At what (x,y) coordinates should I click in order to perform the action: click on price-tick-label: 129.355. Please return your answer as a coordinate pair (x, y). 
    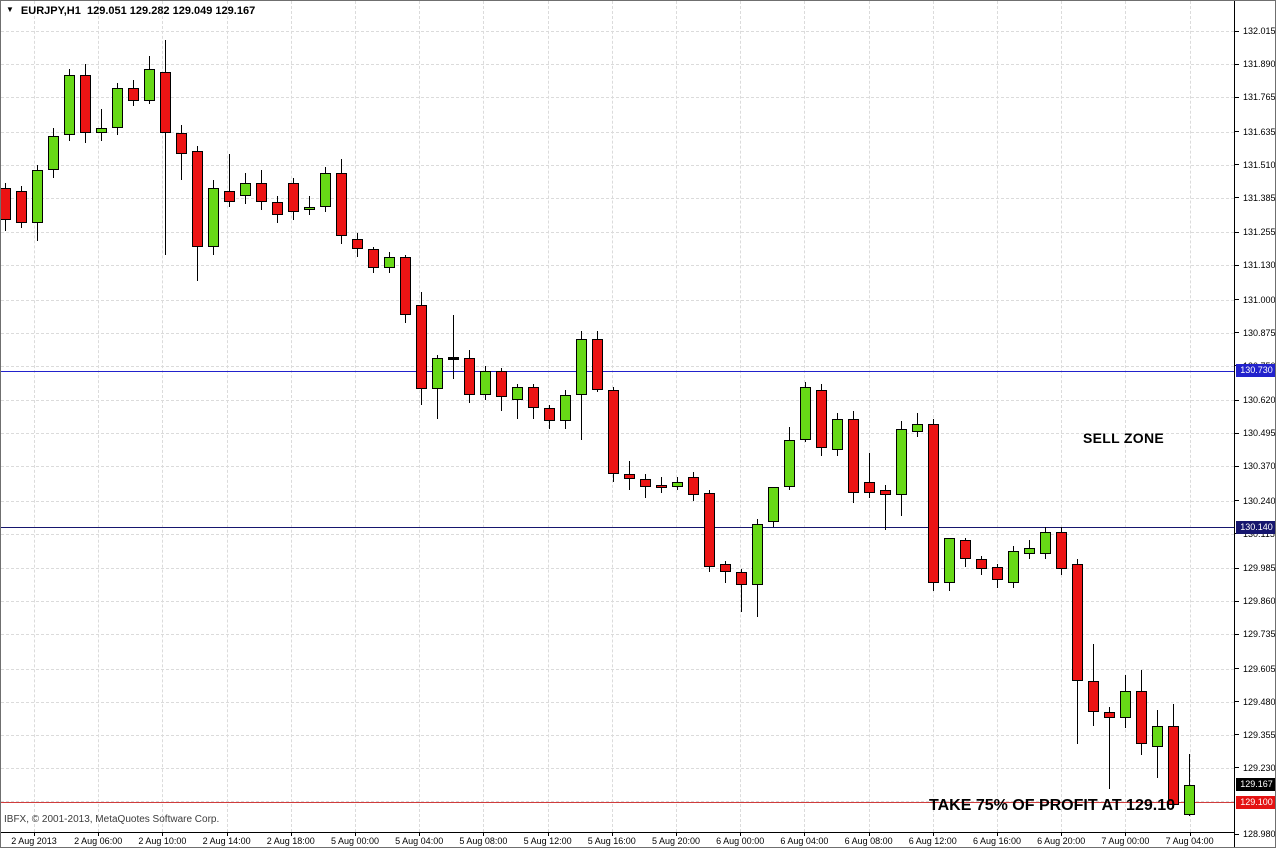
    Looking at the image, I should click on (1259, 734).